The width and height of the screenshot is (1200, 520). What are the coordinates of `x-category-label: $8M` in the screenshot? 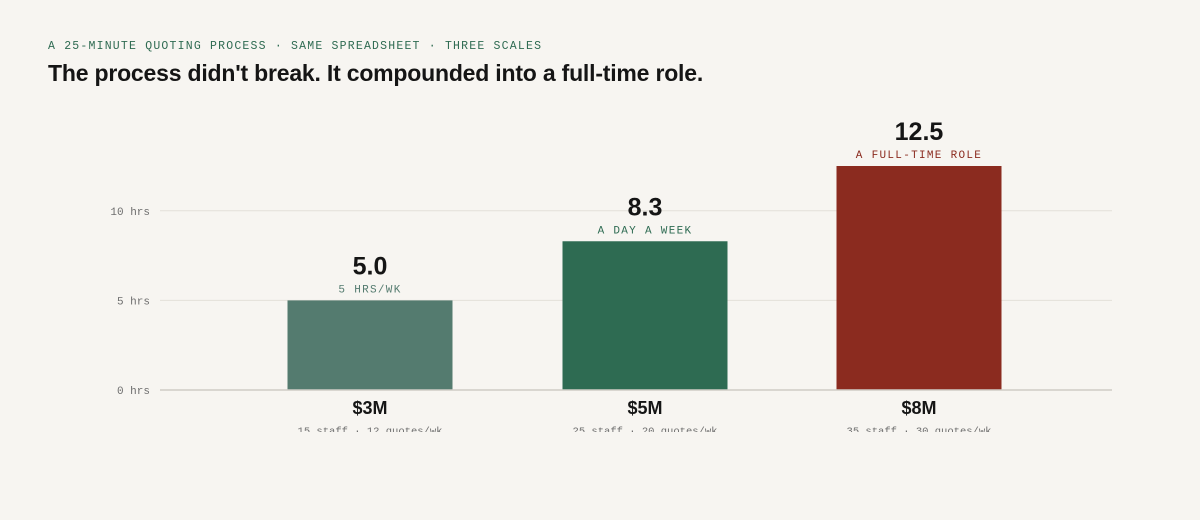 It's located at (918, 408).